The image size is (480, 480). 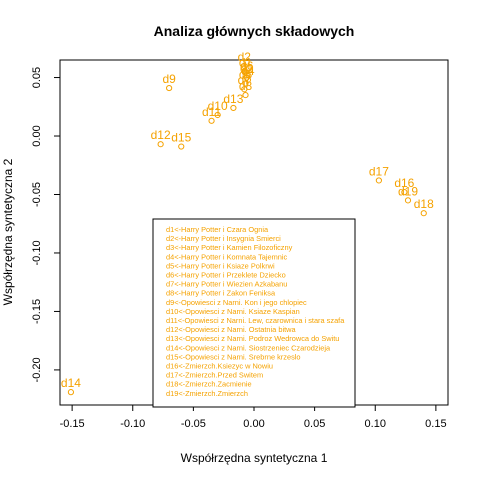 What do you see at coordinates (37, 311) in the screenshot?
I see `y-tick-label: -0.15` at bounding box center [37, 311].